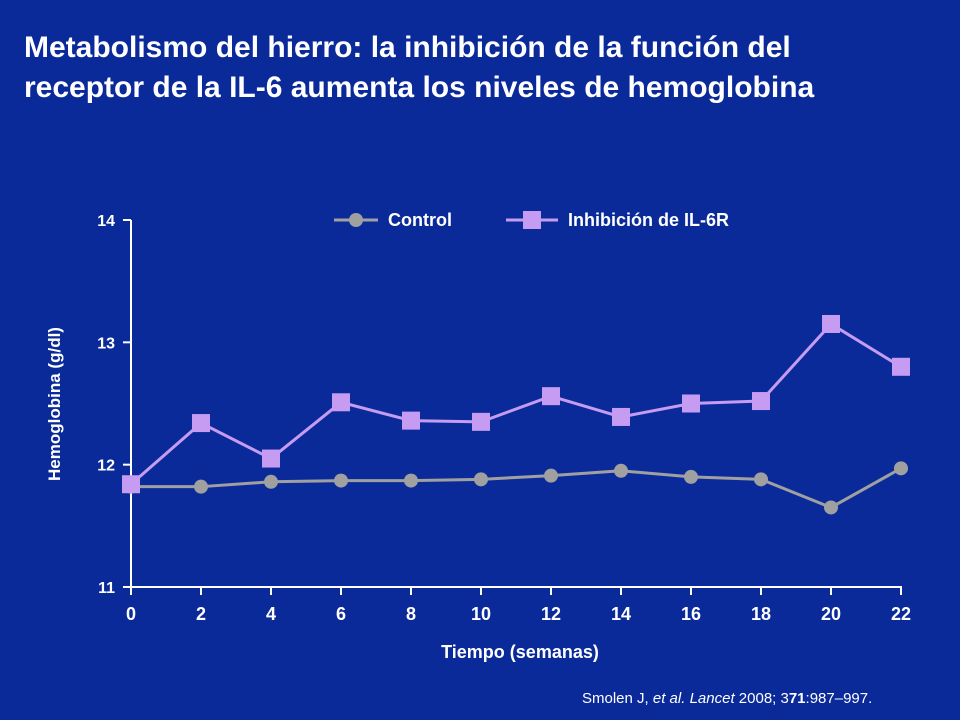  Describe the element at coordinates (420, 220) in the screenshot. I see `legend-label-control: Control` at that location.